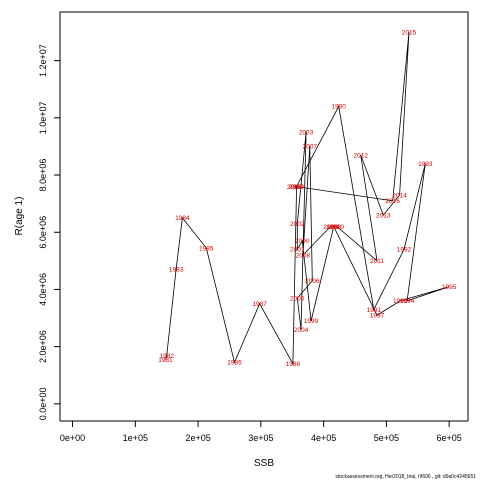  Describe the element at coordinates (312, 281) in the screenshot. I see `year-label-2006: 2006` at that location.